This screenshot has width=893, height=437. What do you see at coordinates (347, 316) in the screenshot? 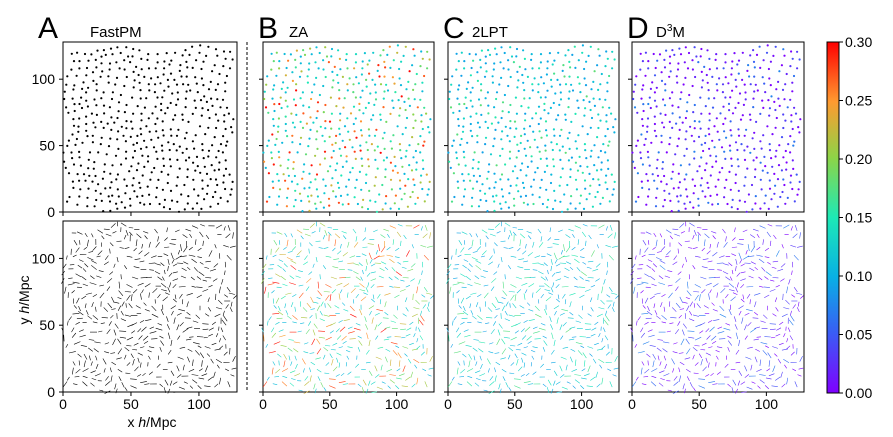
I see `panel-b-displacements: 0 50 100` at bounding box center [347, 316].